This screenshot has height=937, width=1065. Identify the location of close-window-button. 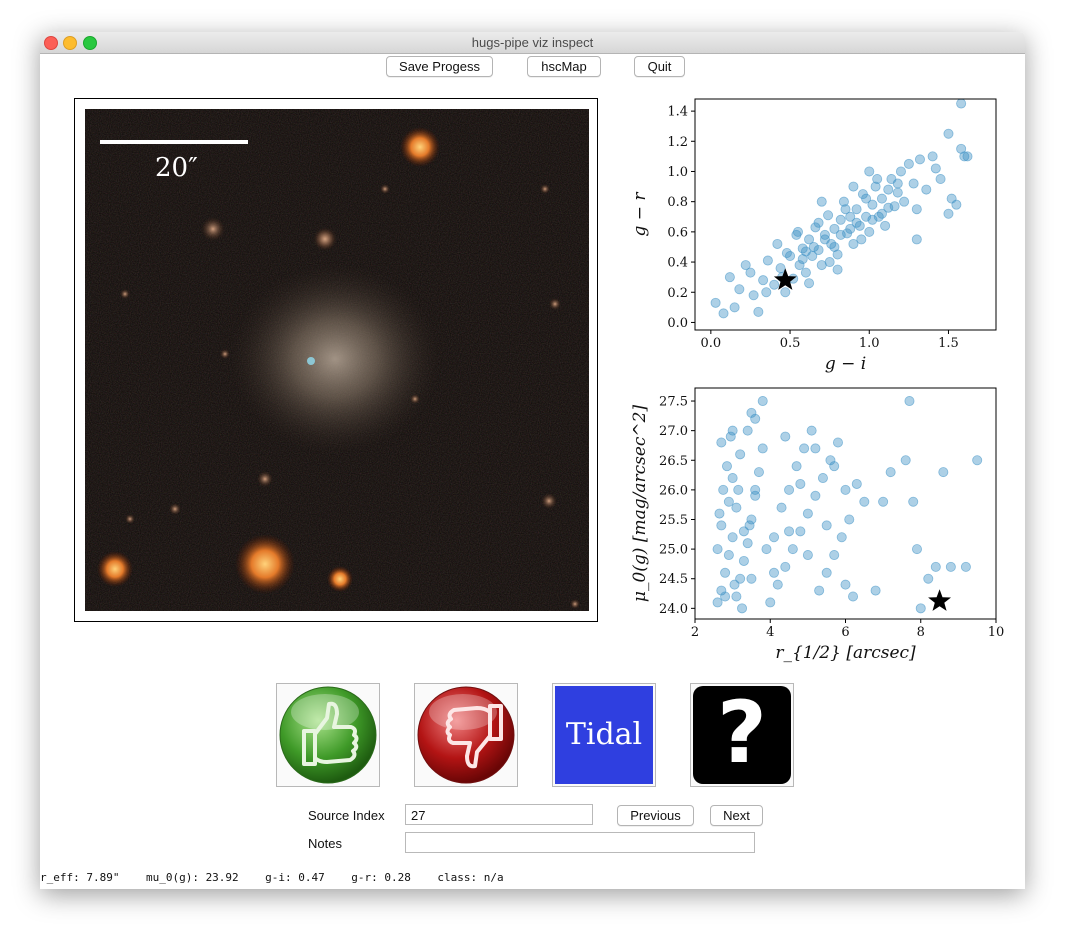
(51, 43).